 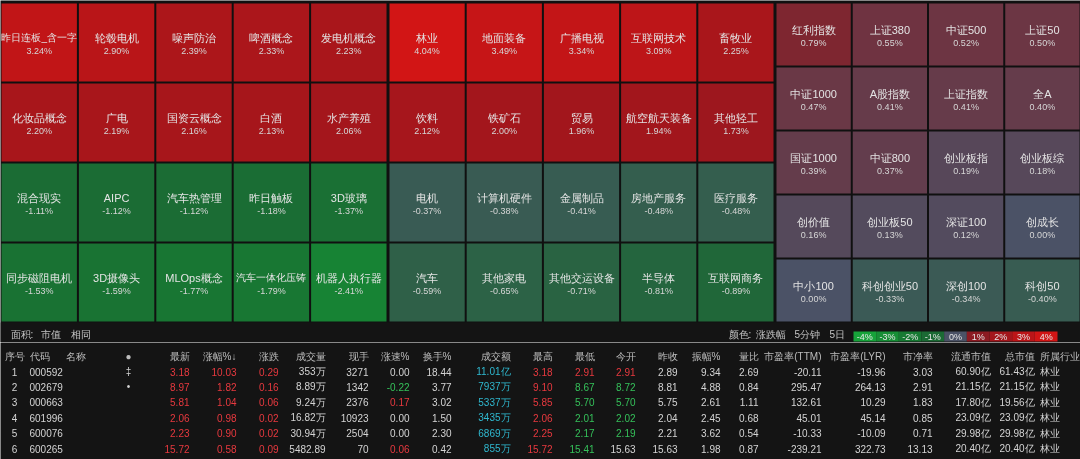 What do you see at coordinates (890, 157) in the screenshot?
I see `category-label: 中证800` at bounding box center [890, 157].